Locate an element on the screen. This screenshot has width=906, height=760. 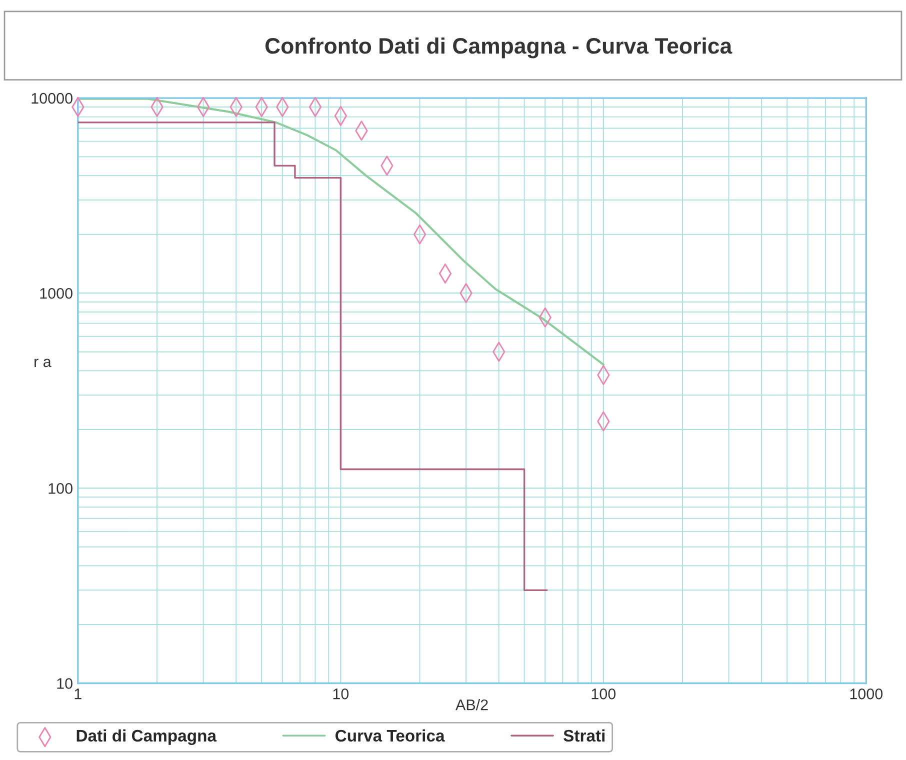
legend-label: Dati di Campagna is located at coordinates (146, 737).